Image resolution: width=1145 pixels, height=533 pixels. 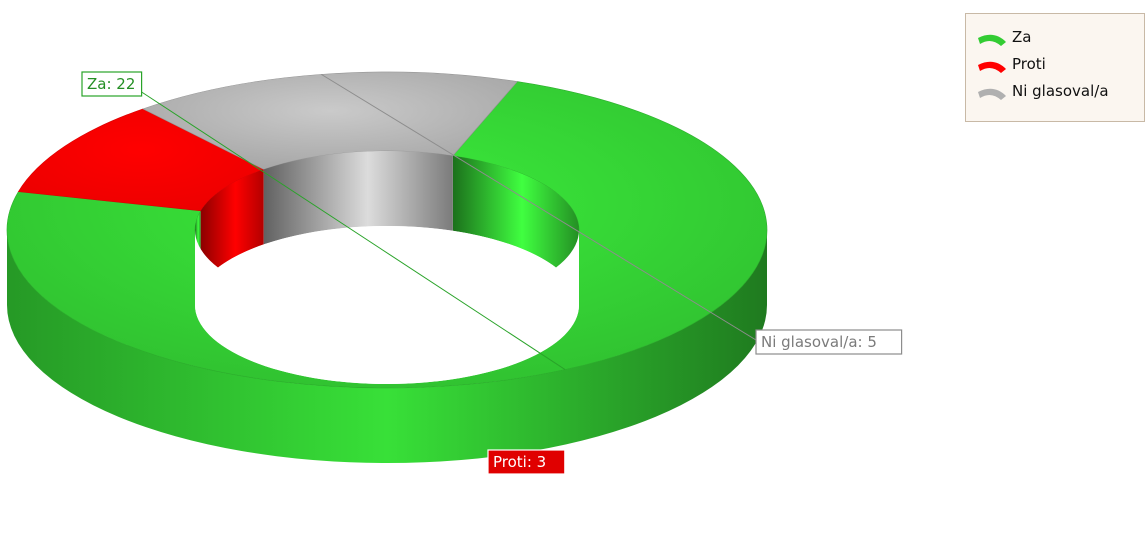 What do you see at coordinates (819, 342) in the screenshot?
I see `svg-text: Ni glasoval/a: 5` at bounding box center [819, 342].